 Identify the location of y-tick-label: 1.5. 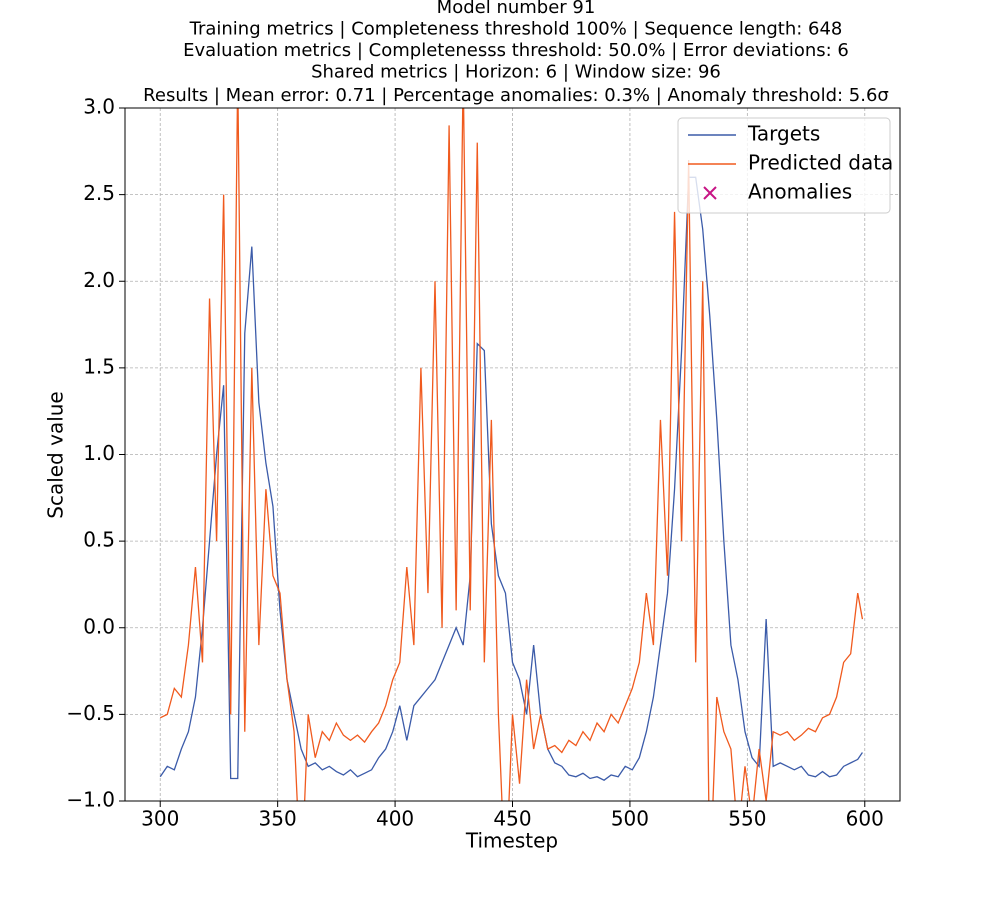
(99, 366).